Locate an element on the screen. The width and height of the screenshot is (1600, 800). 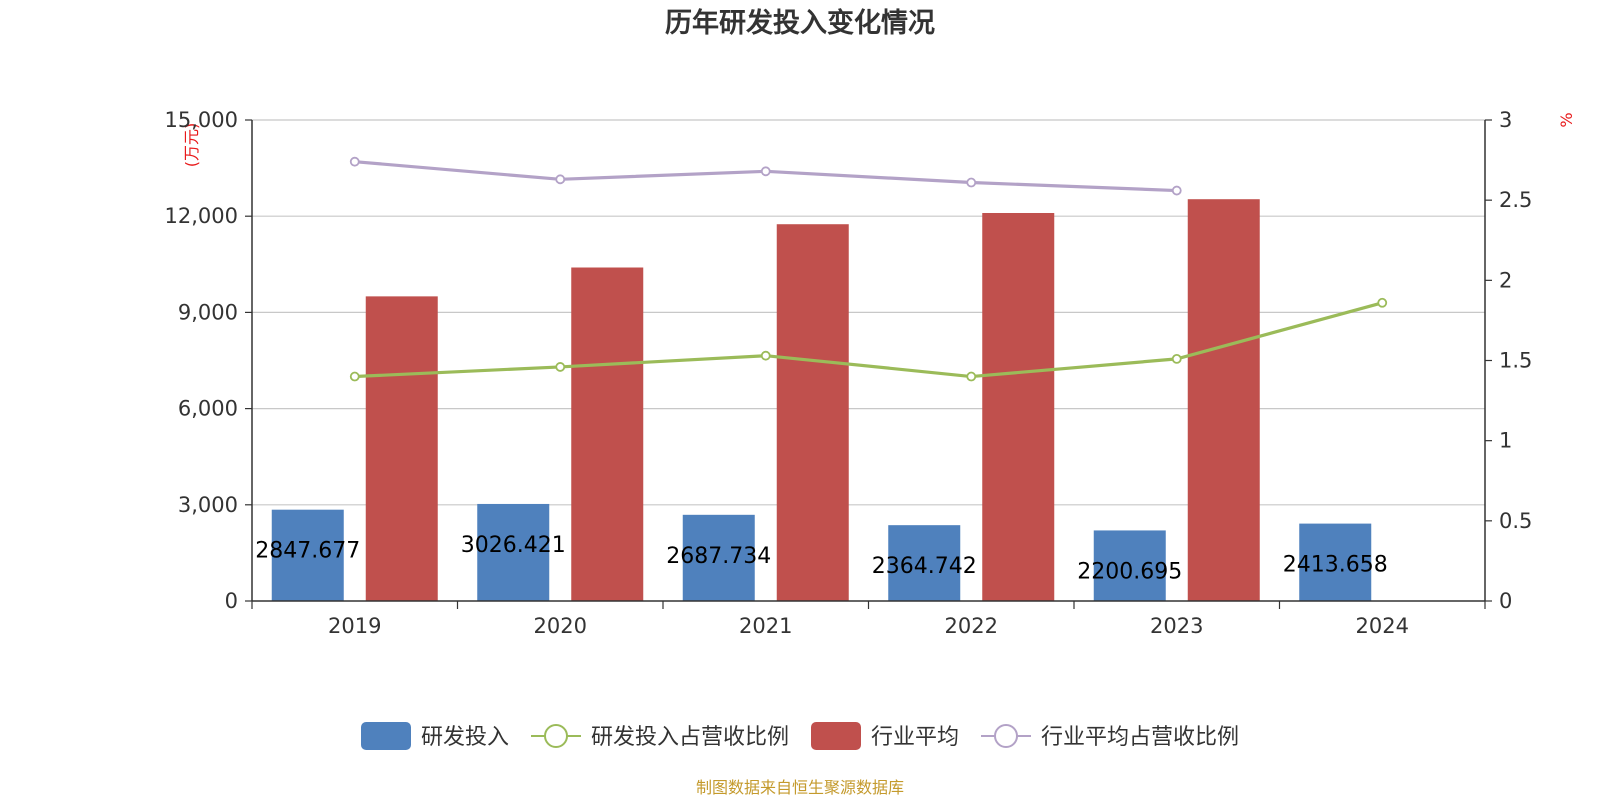
bar-data-label: 2364.742 is located at coordinates (924, 566).